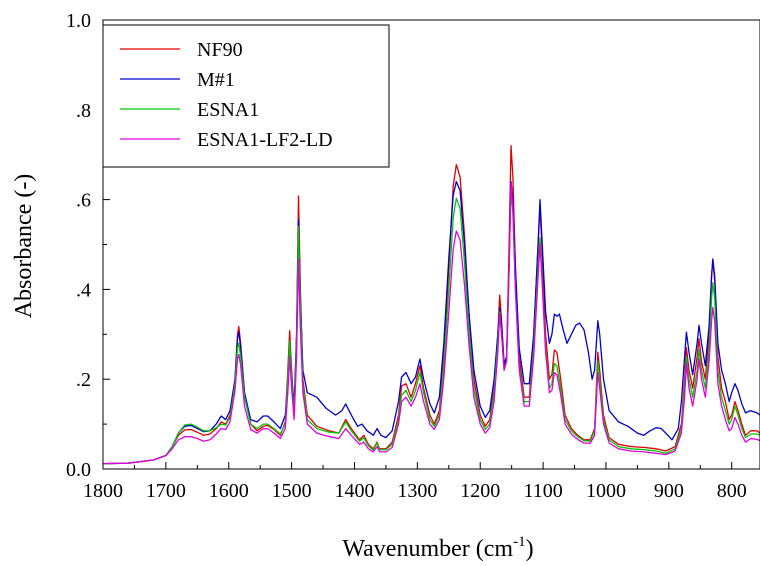  Describe the element at coordinates (732, 491) in the screenshot. I see `x-tick-label: 800` at that location.